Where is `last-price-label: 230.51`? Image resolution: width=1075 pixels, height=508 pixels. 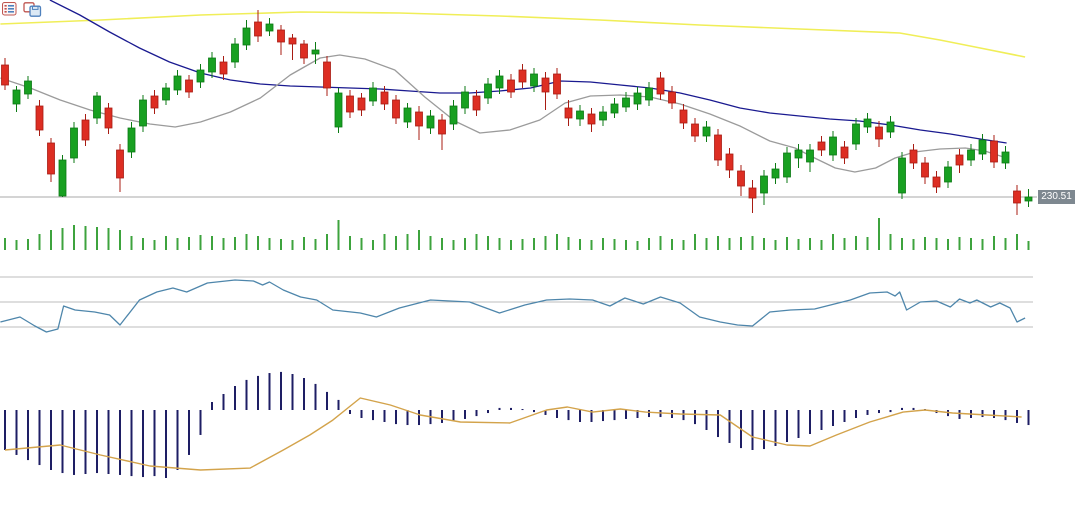
last-price-label: 230.51 is located at coordinates (1056, 197).